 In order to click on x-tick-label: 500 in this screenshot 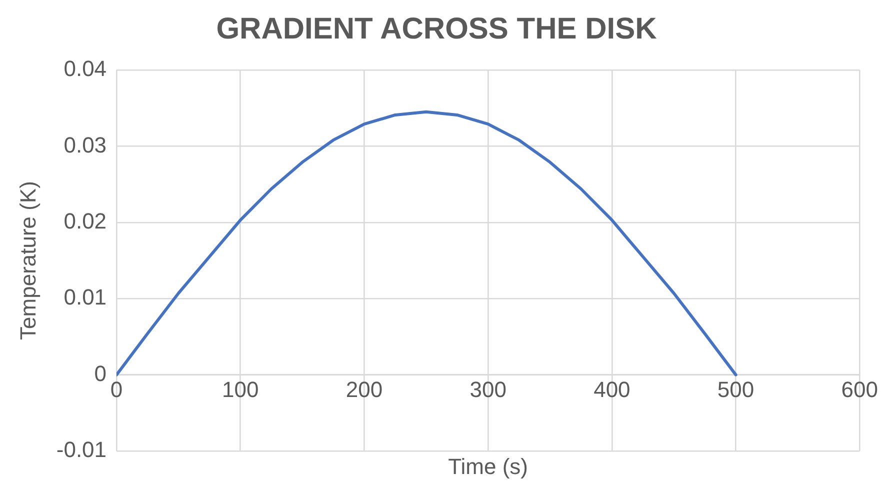, I will do `click(735, 389)`.